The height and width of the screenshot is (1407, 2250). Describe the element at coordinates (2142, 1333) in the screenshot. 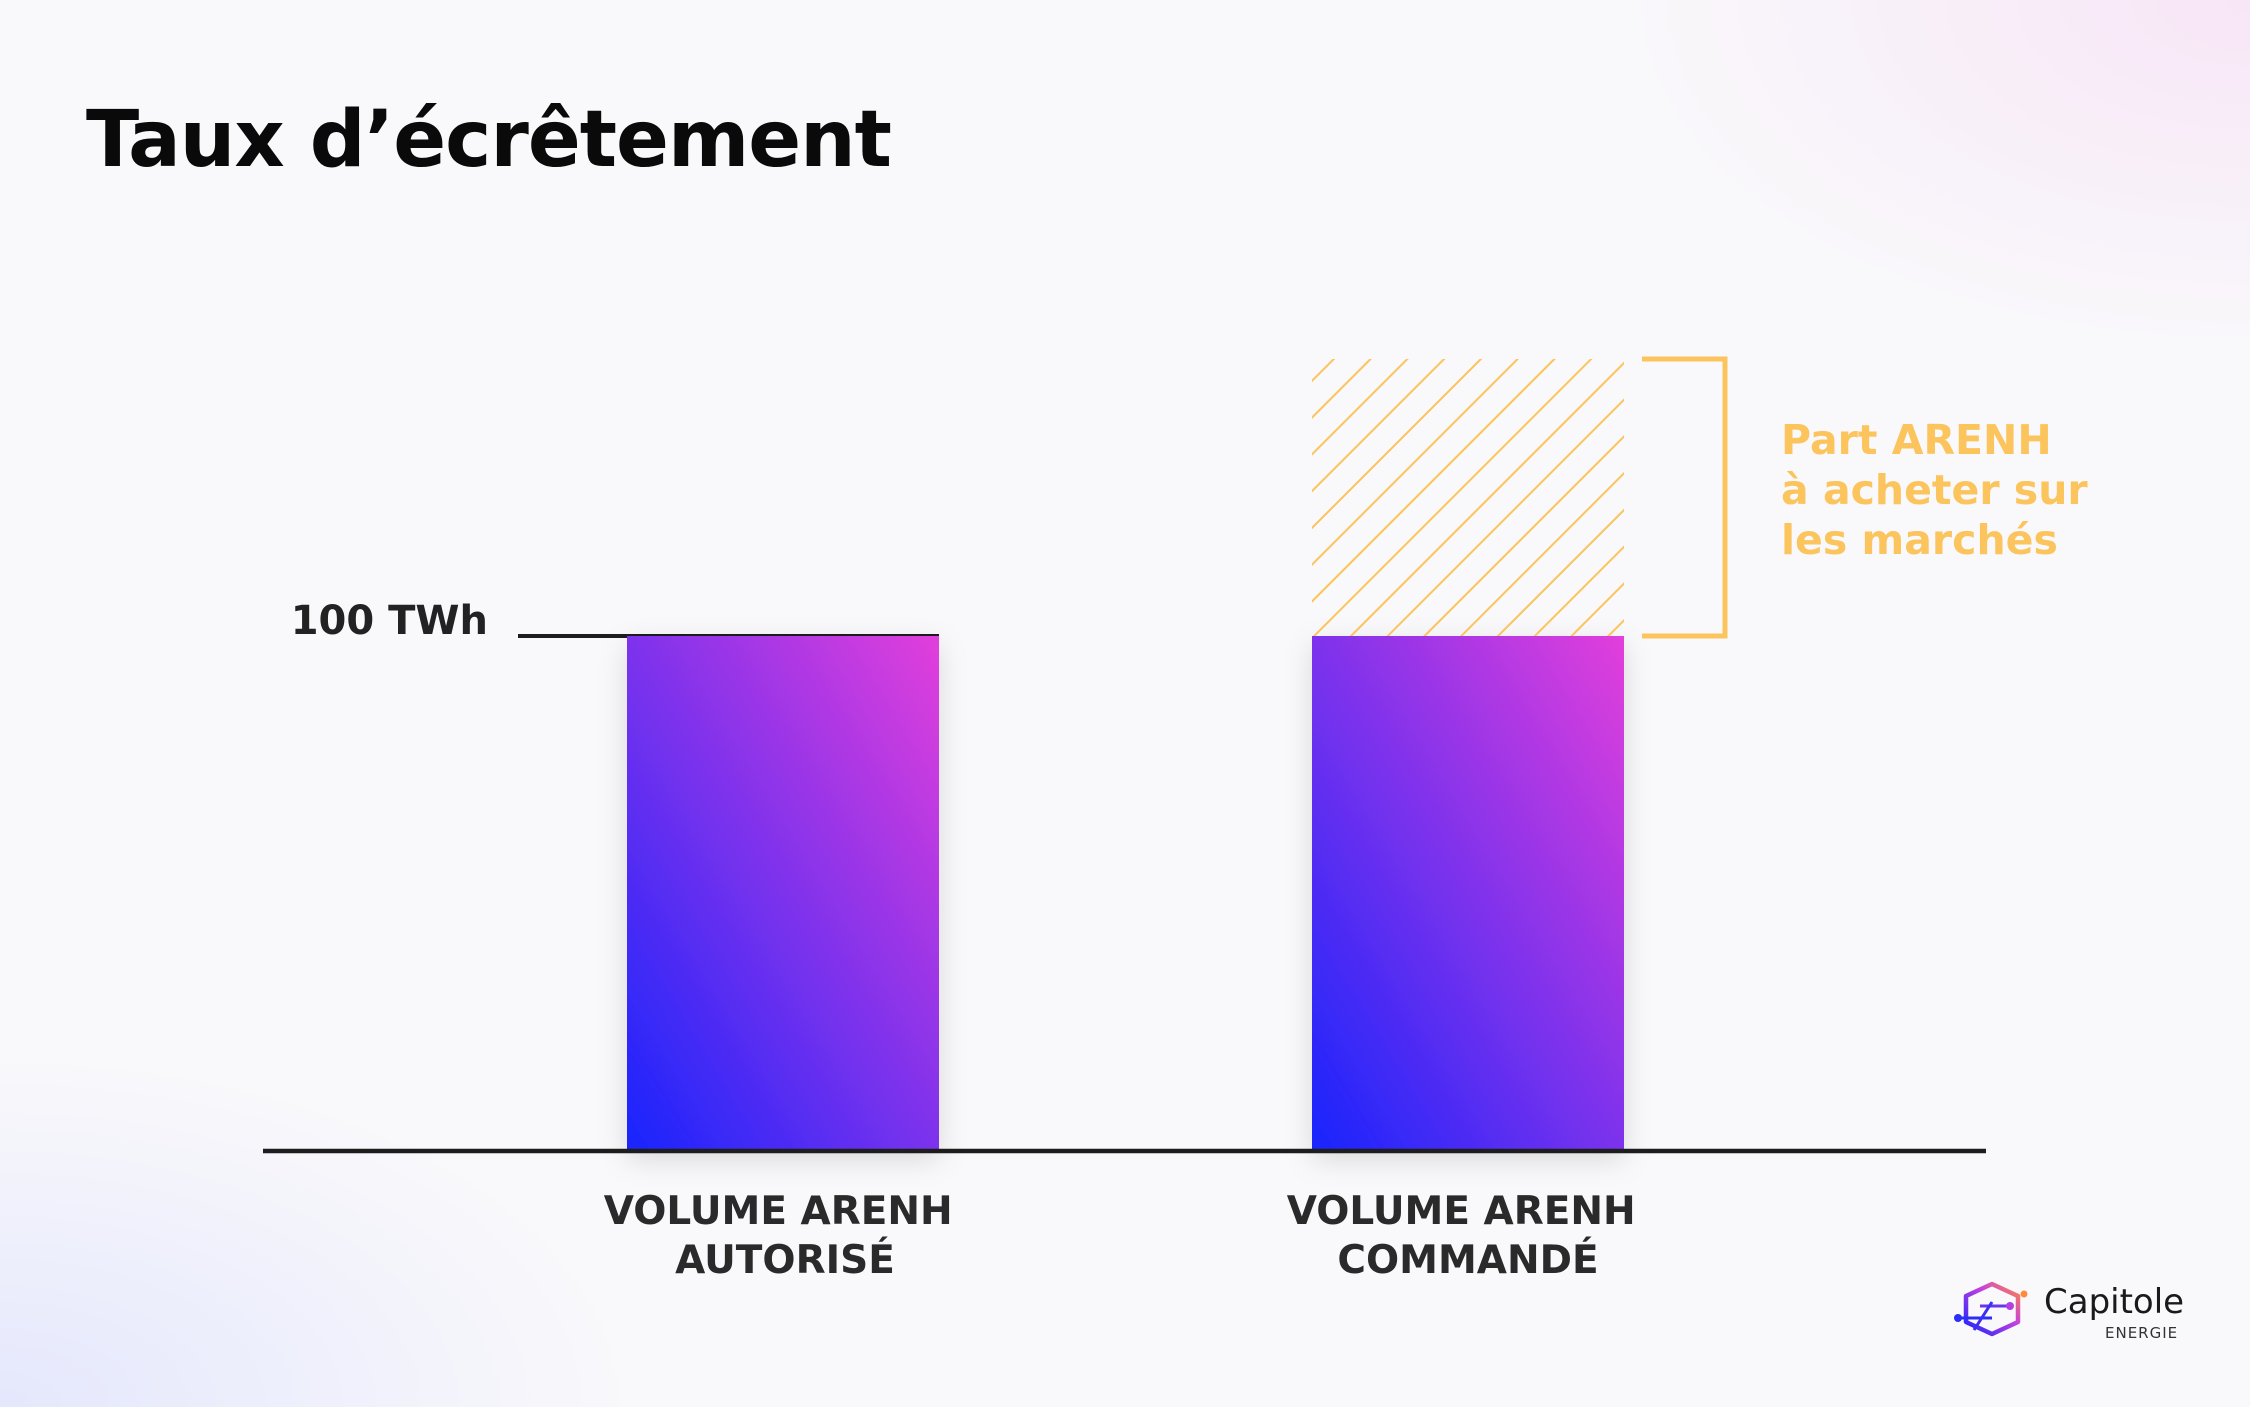

I see `logo-subtitle: ENERGIE` at that location.